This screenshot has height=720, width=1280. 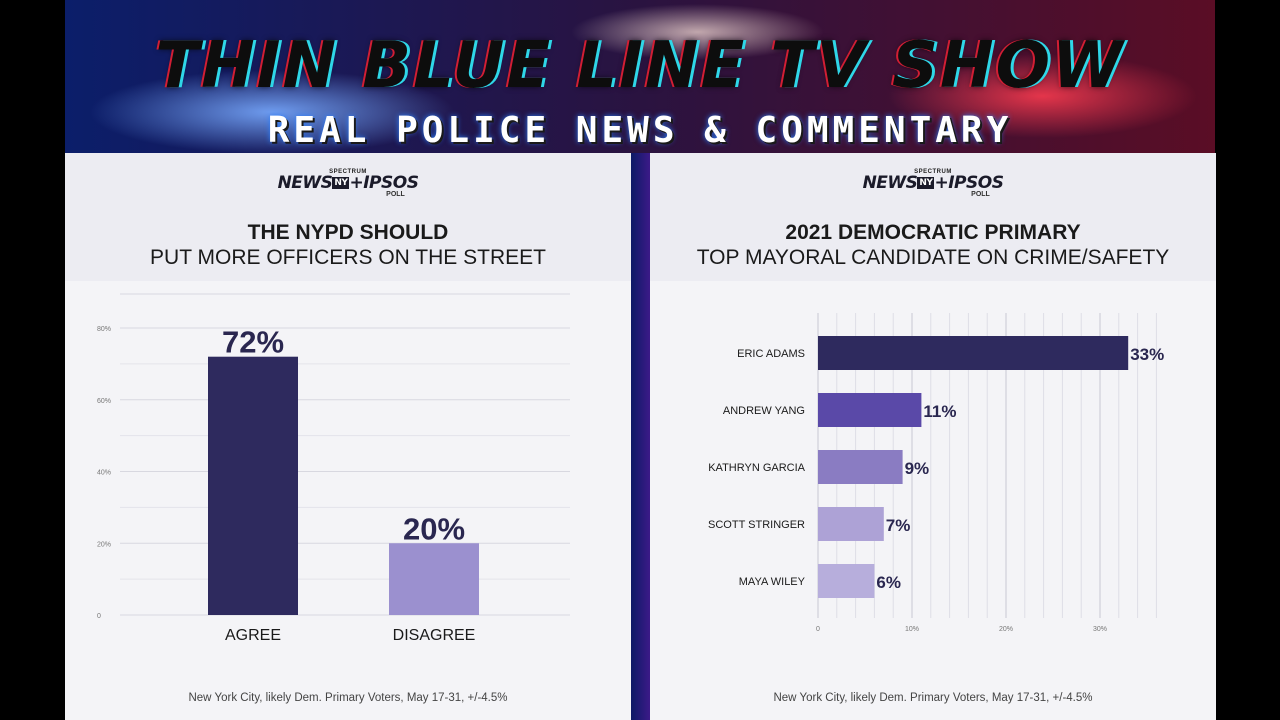 What do you see at coordinates (104, 401) in the screenshot?
I see `y-tick-label: 60%` at bounding box center [104, 401].